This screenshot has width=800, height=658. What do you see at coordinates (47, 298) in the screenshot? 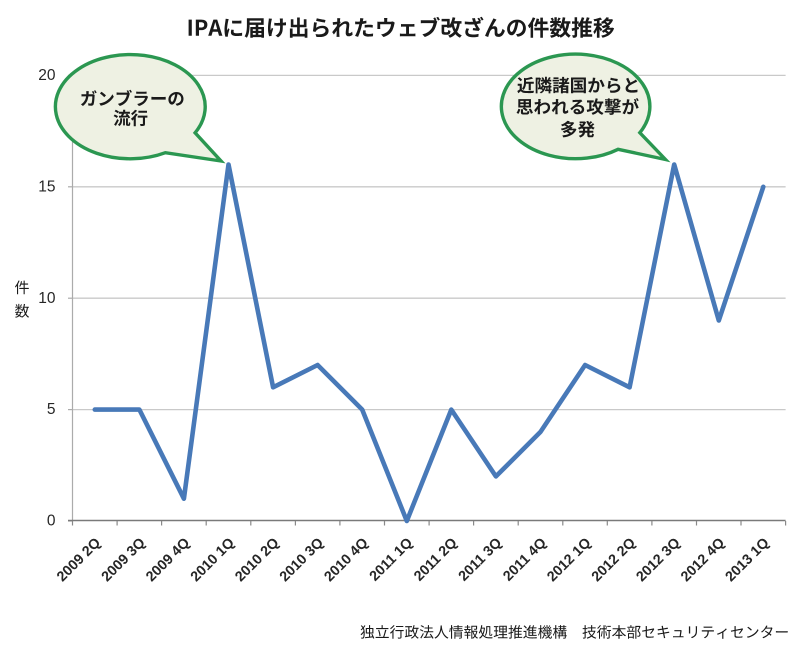
I see `svg-text: 10` at bounding box center [47, 298].